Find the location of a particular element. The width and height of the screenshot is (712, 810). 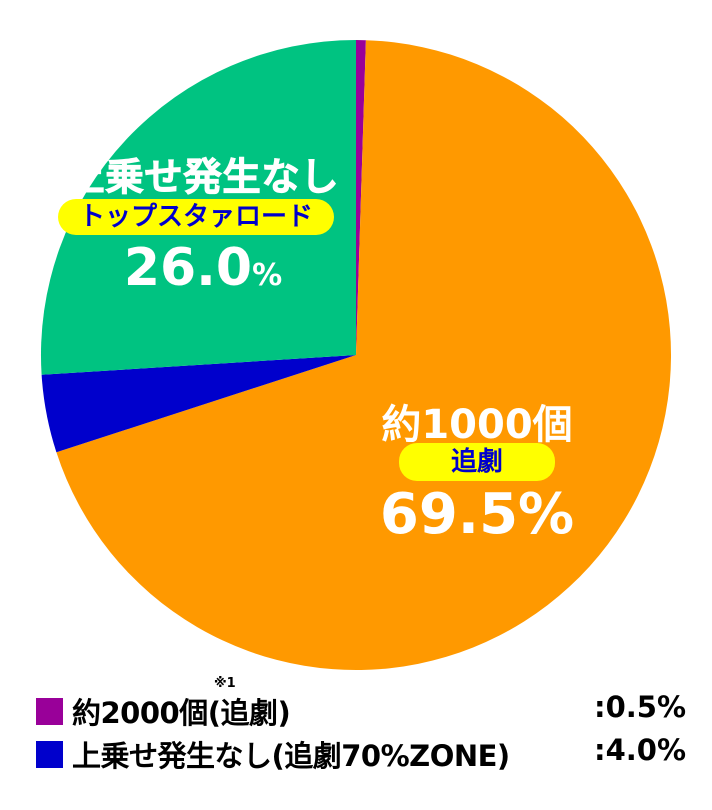

green-slice-title: 上乗せ発生なし is located at coordinates (203, 177).